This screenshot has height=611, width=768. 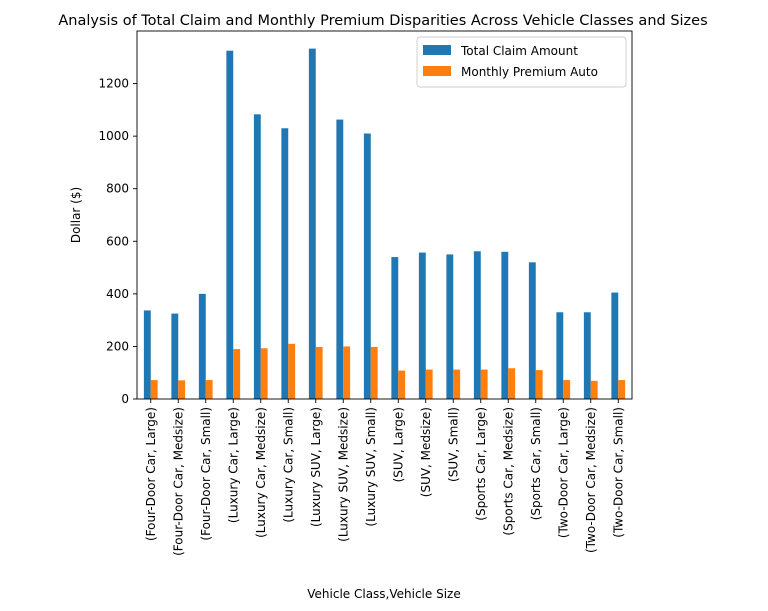 What do you see at coordinates (117, 294) in the screenshot?
I see `y-tick-label: 400` at bounding box center [117, 294].